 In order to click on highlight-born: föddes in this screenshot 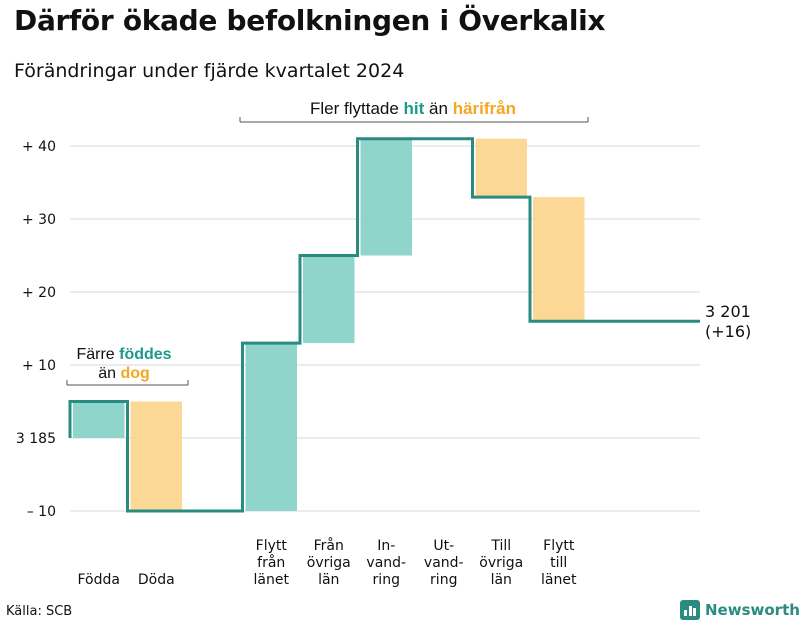, I will do `click(145, 354)`.